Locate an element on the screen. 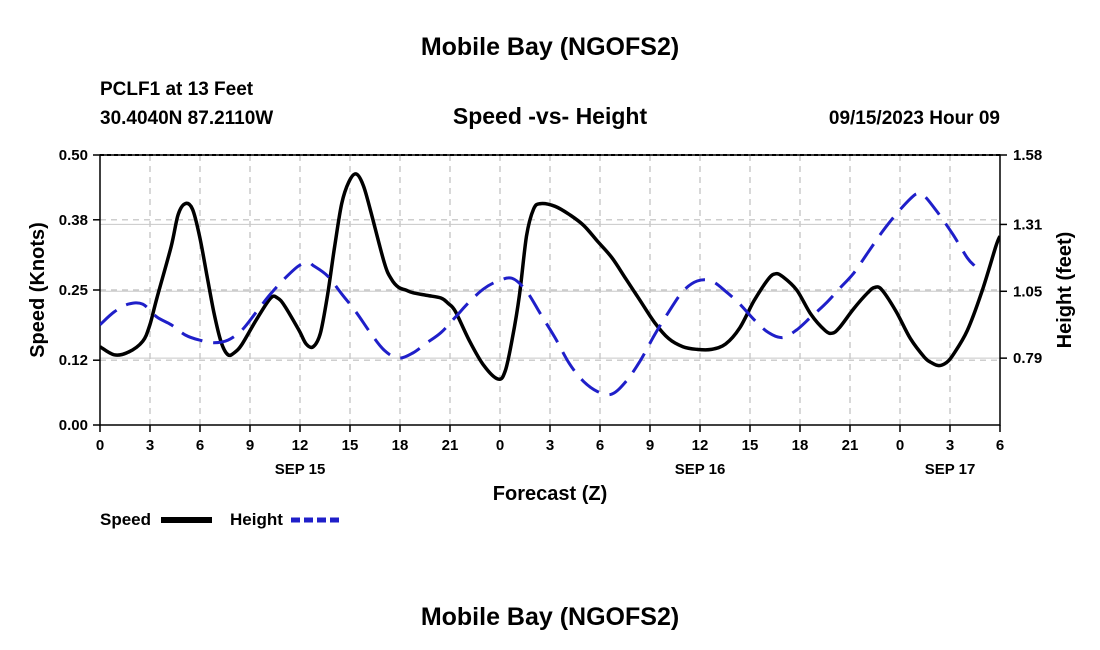  station-name: PCLF1 at 13 Feet is located at coordinates (177, 89).